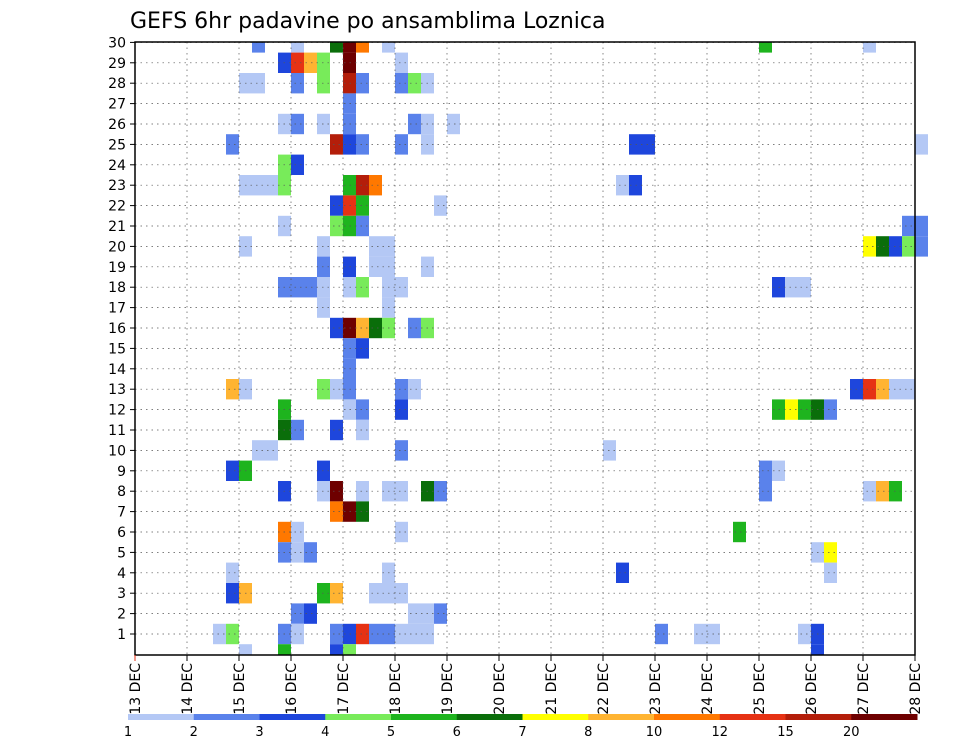  Describe the element at coordinates (194, 732) in the screenshot. I see `legend-label: 2` at that location.